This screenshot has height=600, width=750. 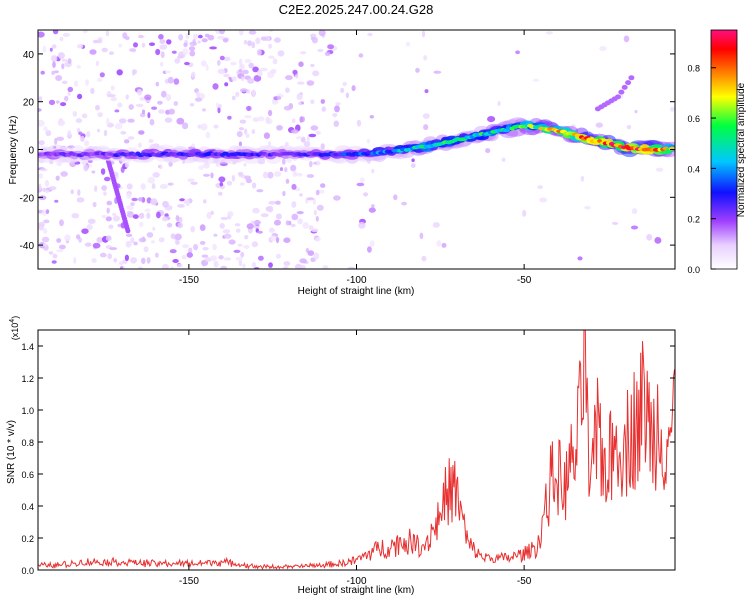 What do you see at coordinates (11, 452) in the screenshot?
I see `snr-y-label: SNR (10 * v/v)` at bounding box center [11, 452].